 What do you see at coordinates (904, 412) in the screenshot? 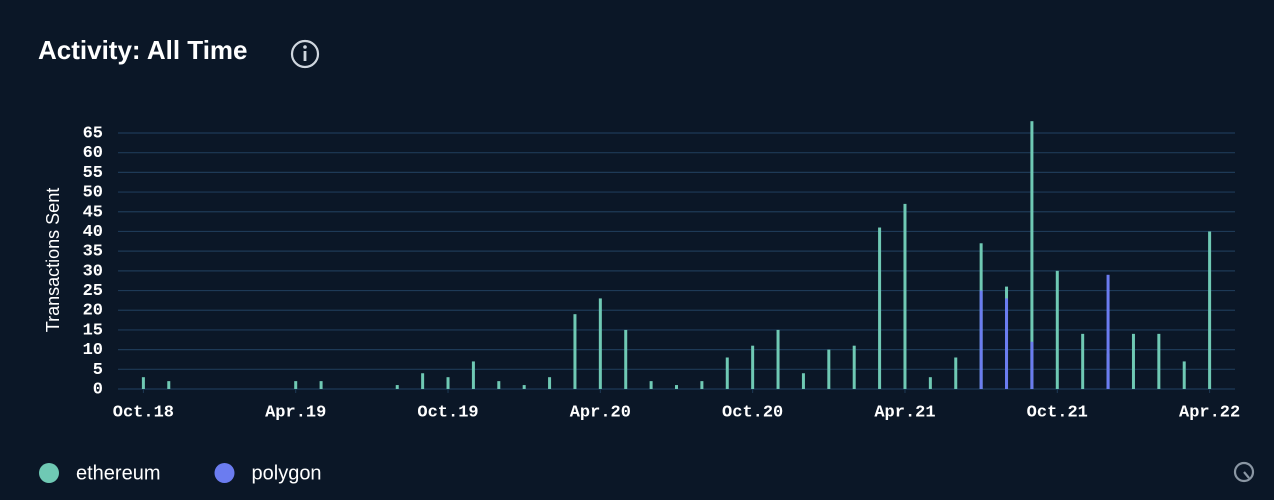
I see `x-tick-label: Apr.21` at bounding box center [904, 412].